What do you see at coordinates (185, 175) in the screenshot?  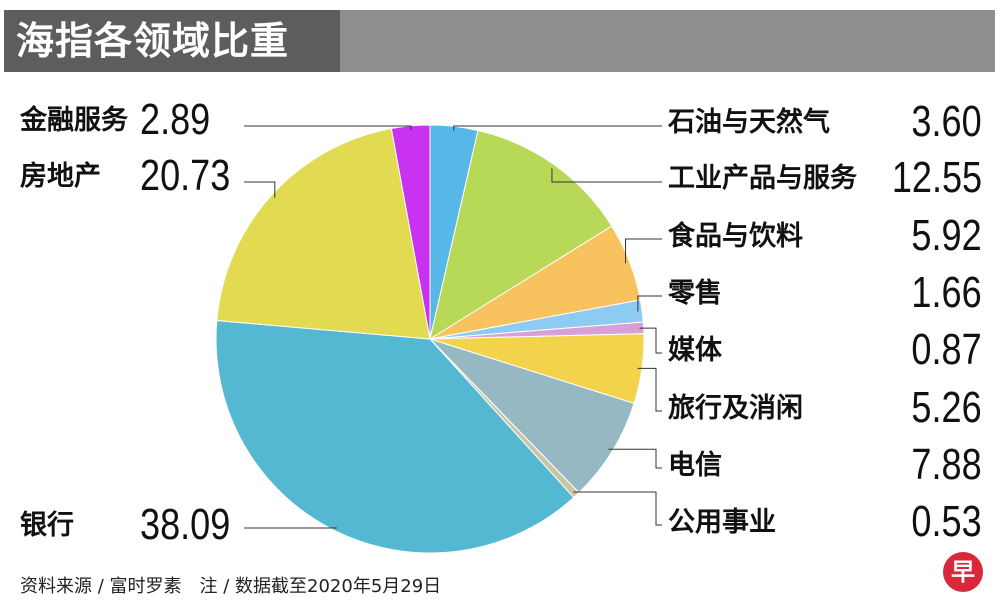 I see `value-real-estate: 20.73` at bounding box center [185, 175].